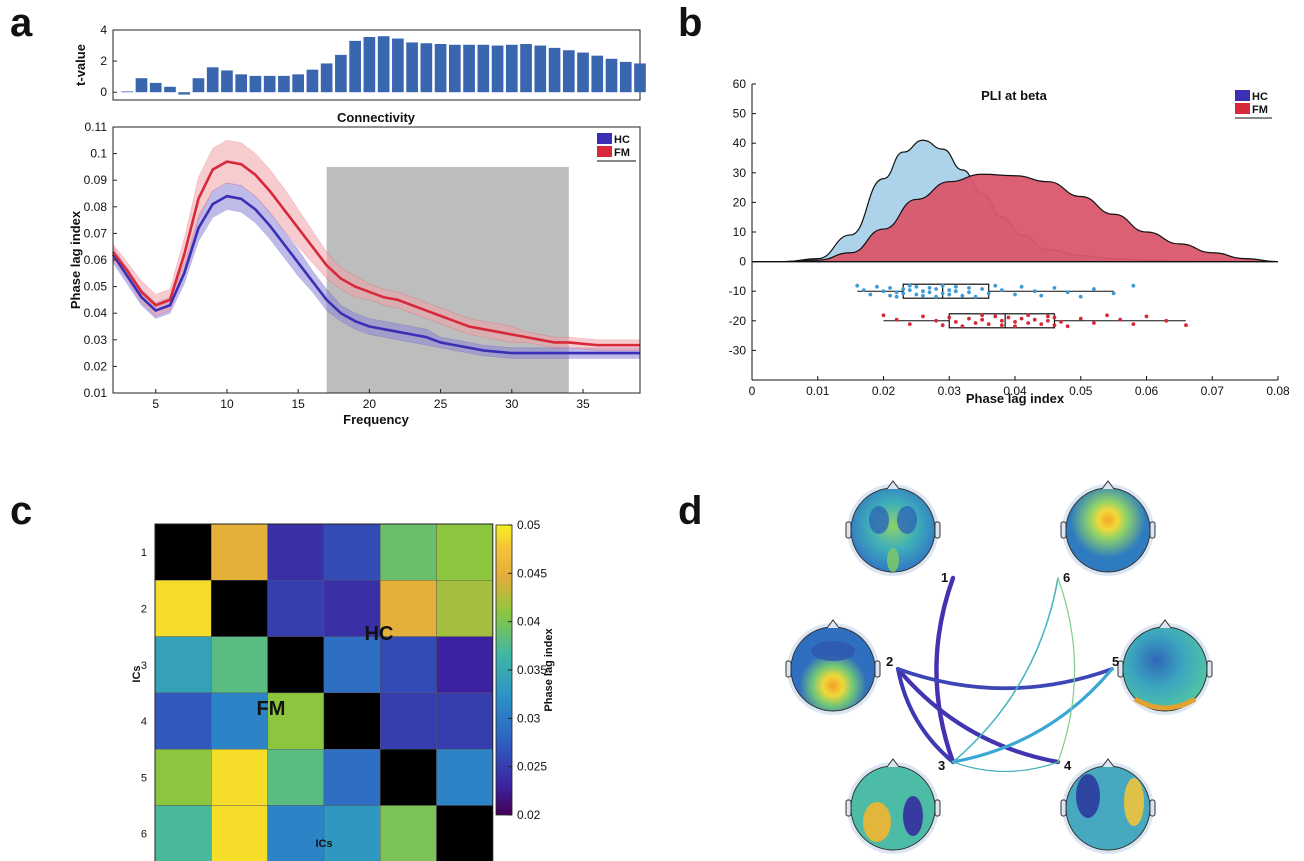  I want to click on chart-title: PLI at beta, so click(1014, 95).